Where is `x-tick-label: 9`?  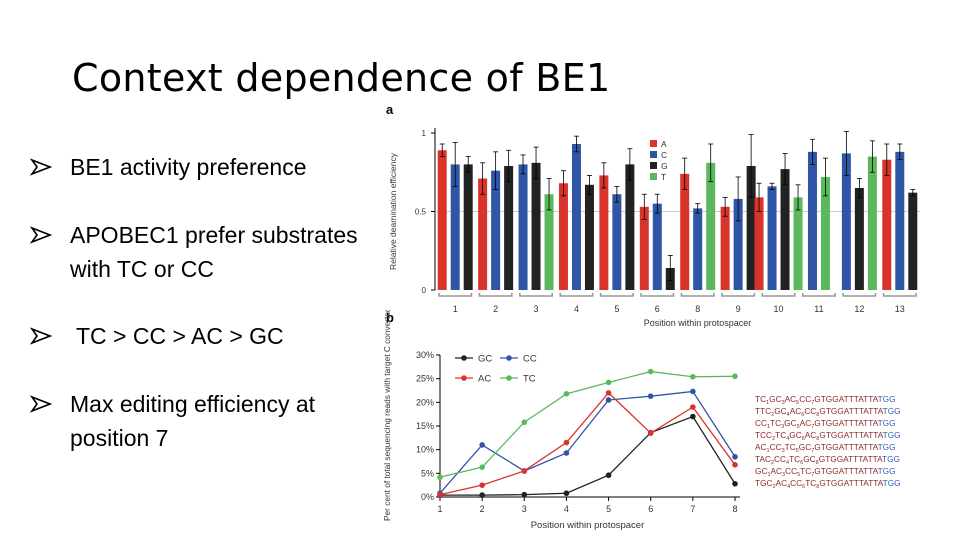
x-tick-label: 9 is located at coordinates (738, 309).